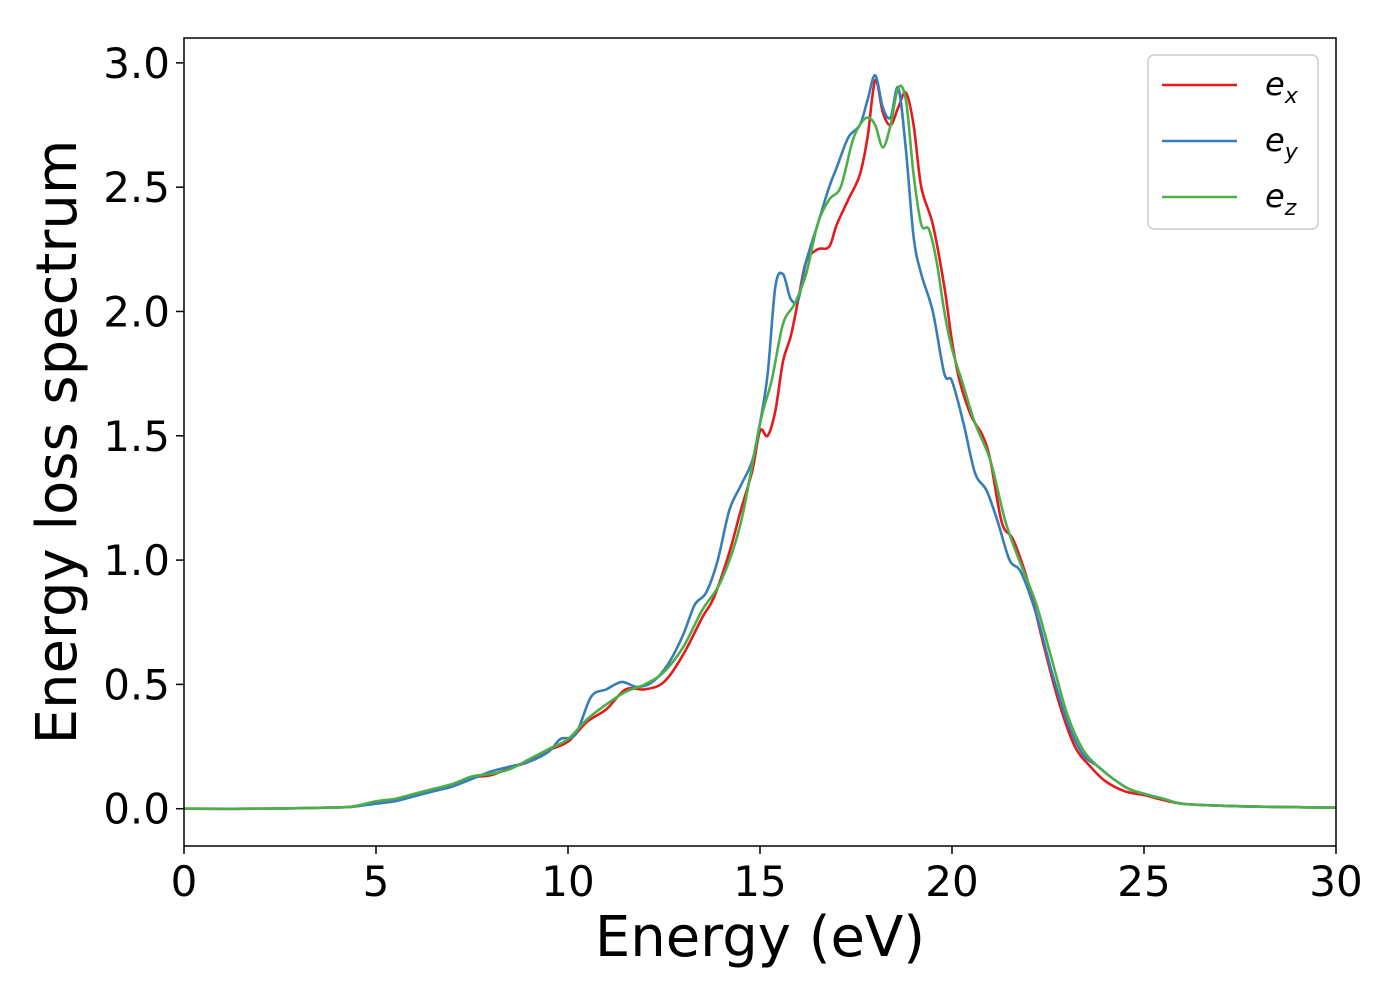  Describe the element at coordinates (1233, 142) in the screenshot. I see `legend: ex ey ez` at that location.